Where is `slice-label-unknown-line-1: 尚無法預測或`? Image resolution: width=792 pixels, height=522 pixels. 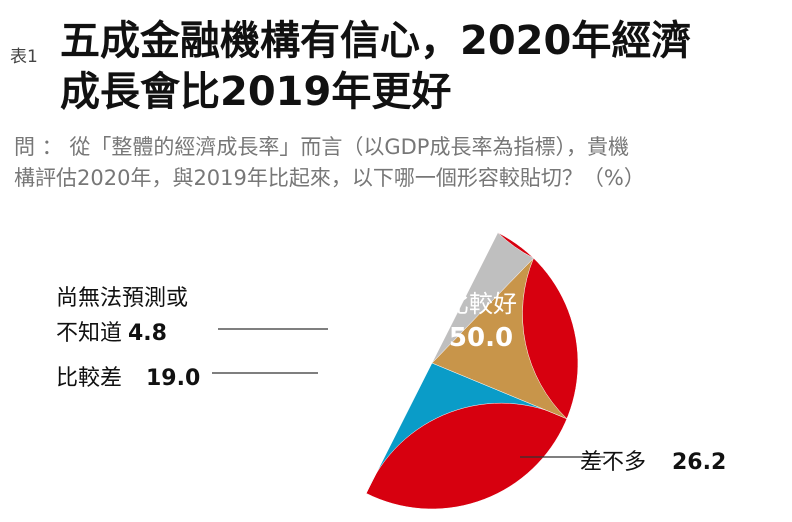
slice-label-unknown-line-1: 尚無法預測或 is located at coordinates (122, 298).